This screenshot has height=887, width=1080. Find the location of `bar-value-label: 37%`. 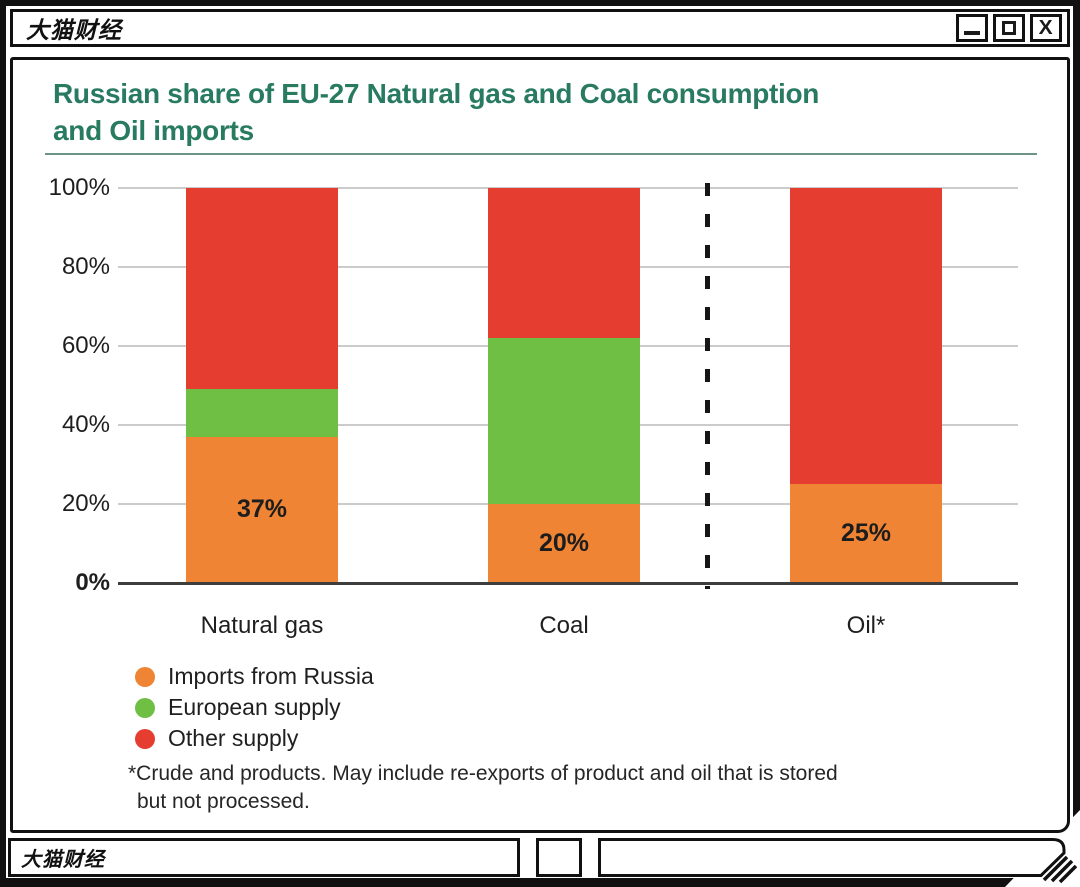

bar-value-label: 37% is located at coordinates (262, 509).